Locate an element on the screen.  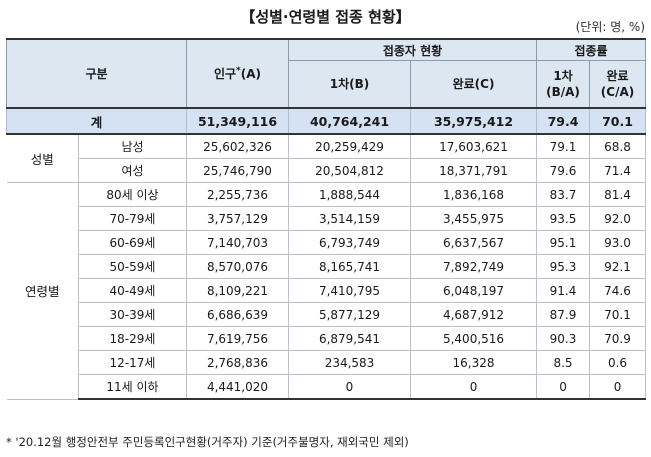
row-rate-first: 95.3 is located at coordinates (563, 266).